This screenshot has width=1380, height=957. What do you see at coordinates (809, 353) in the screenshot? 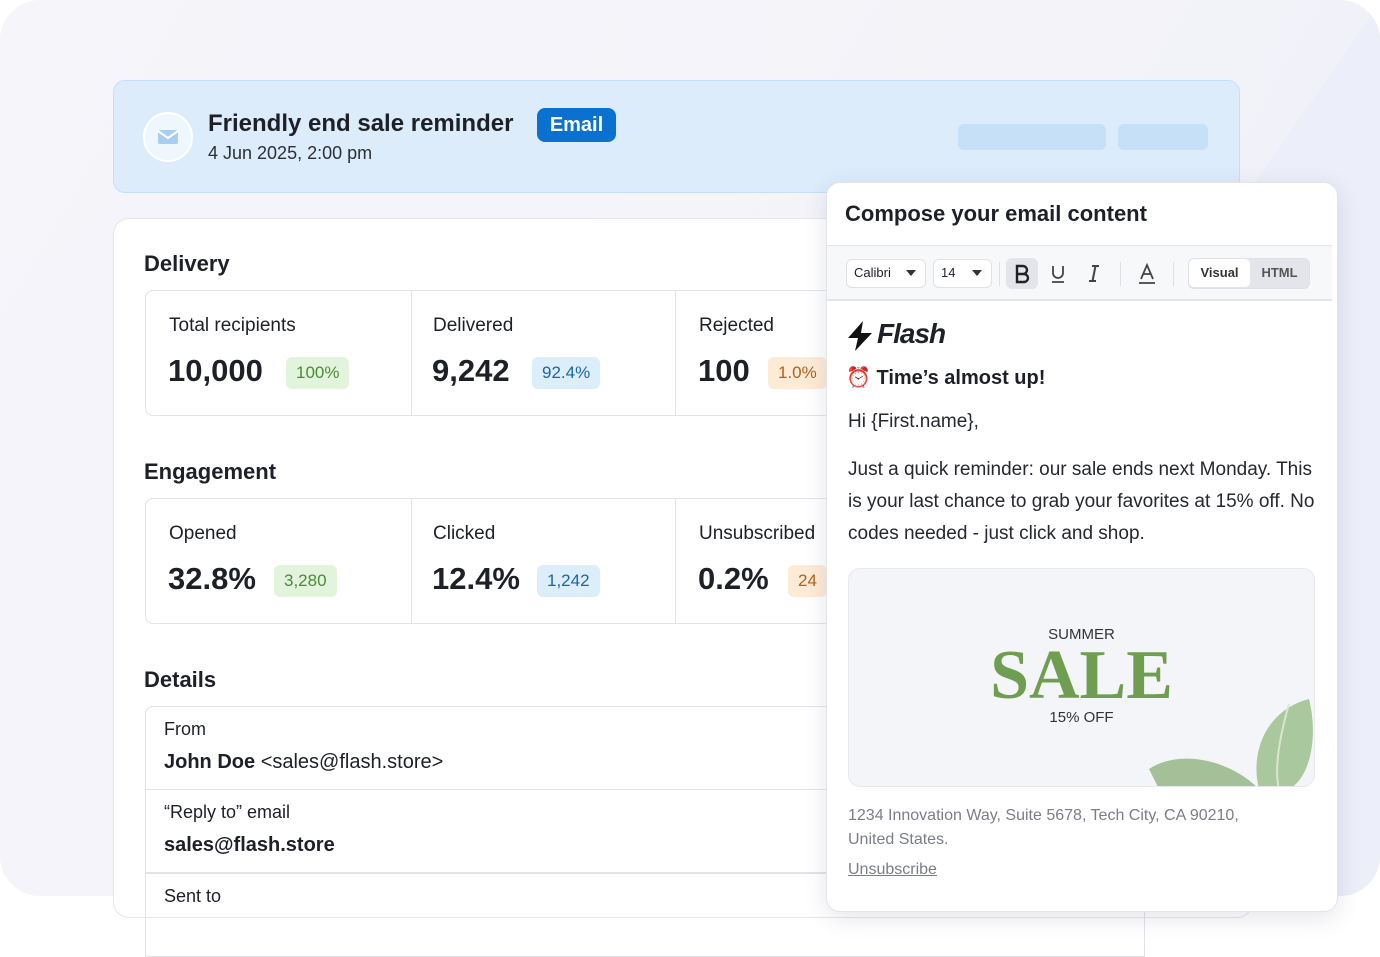
I see `stat-card: Rejected 100 1.0%` at bounding box center [809, 353].